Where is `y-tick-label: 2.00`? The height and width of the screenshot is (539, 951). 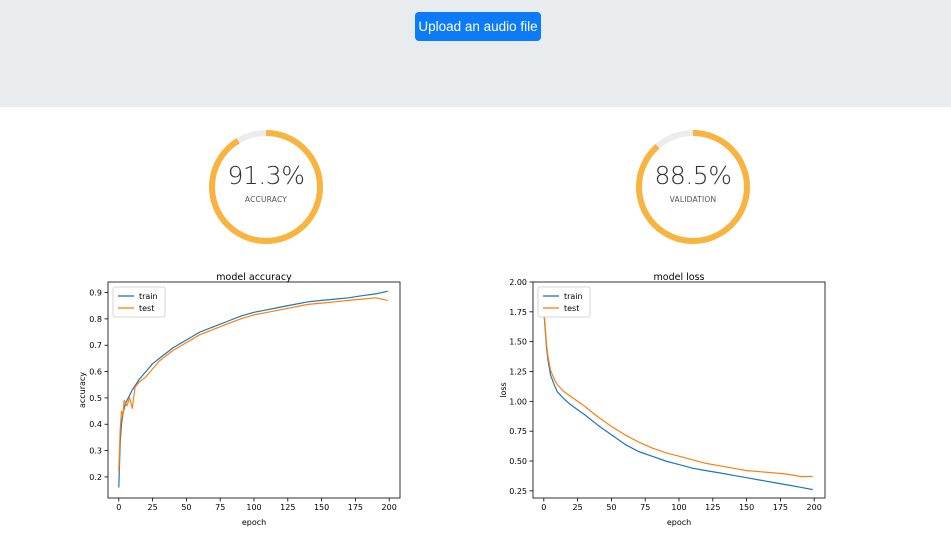
y-tick-label: 2.00 is located at coordinates (518, 282).